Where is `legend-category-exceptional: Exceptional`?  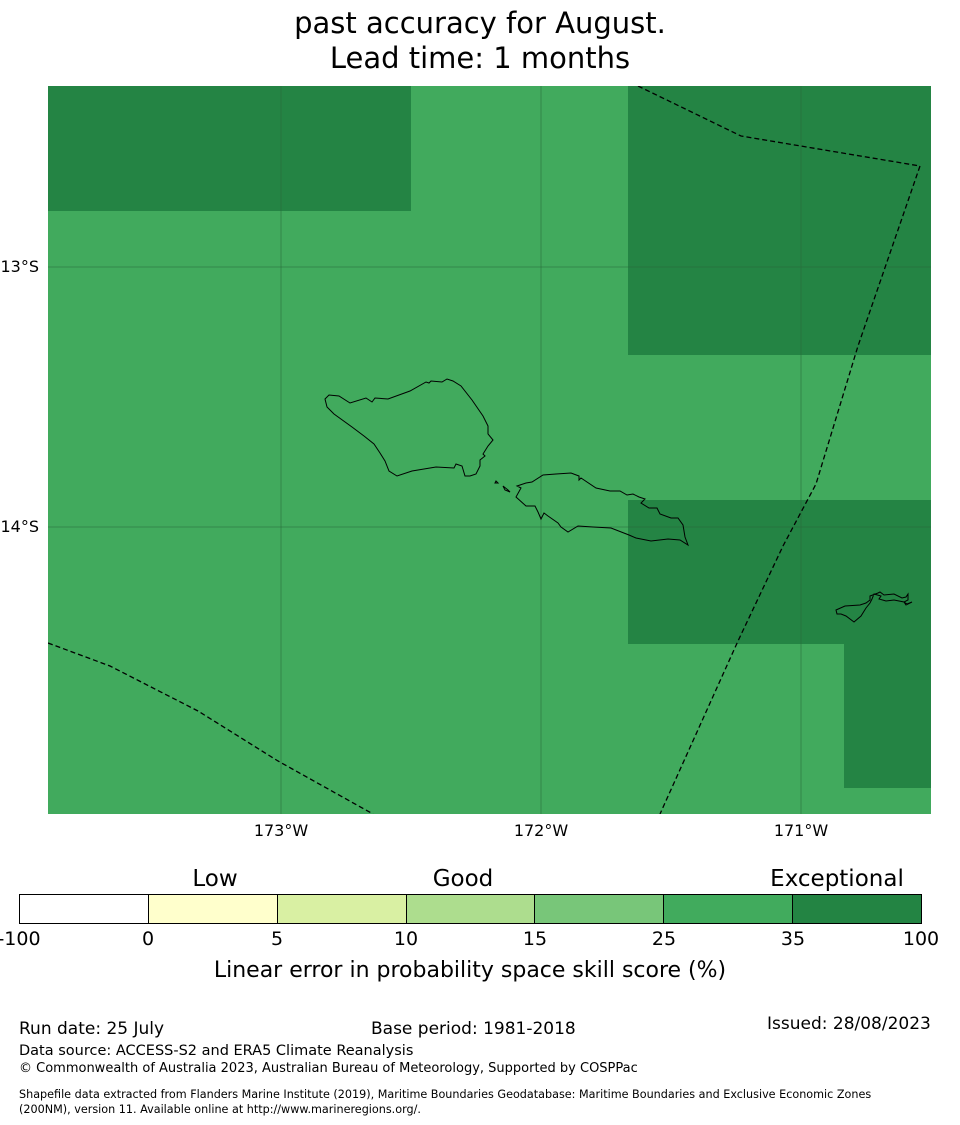
legend-category-exceptional: Exceptional is located at coordinates (837, 879).